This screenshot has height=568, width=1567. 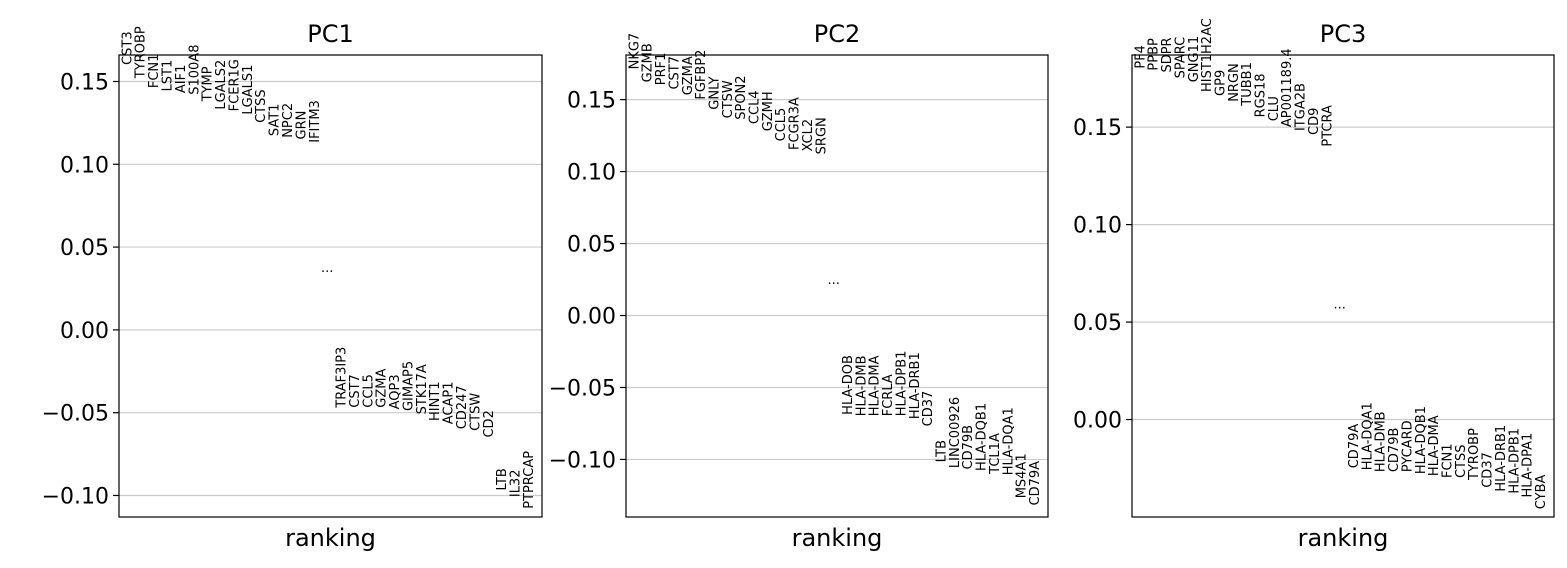 What do you see at coordinates (701, 75) in the screenshot?
I see `gene-label: FGFBP2` at bounding box center [701, 75].